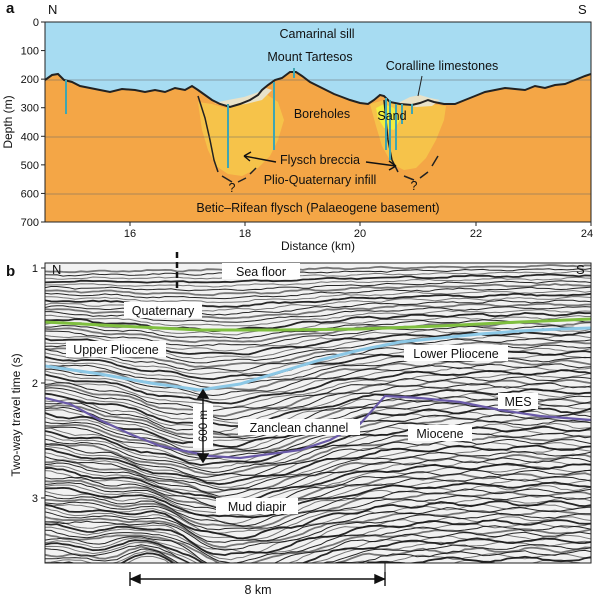  I want to click on label-flysch-breccia: Flysch breccia, so click(320, 160).